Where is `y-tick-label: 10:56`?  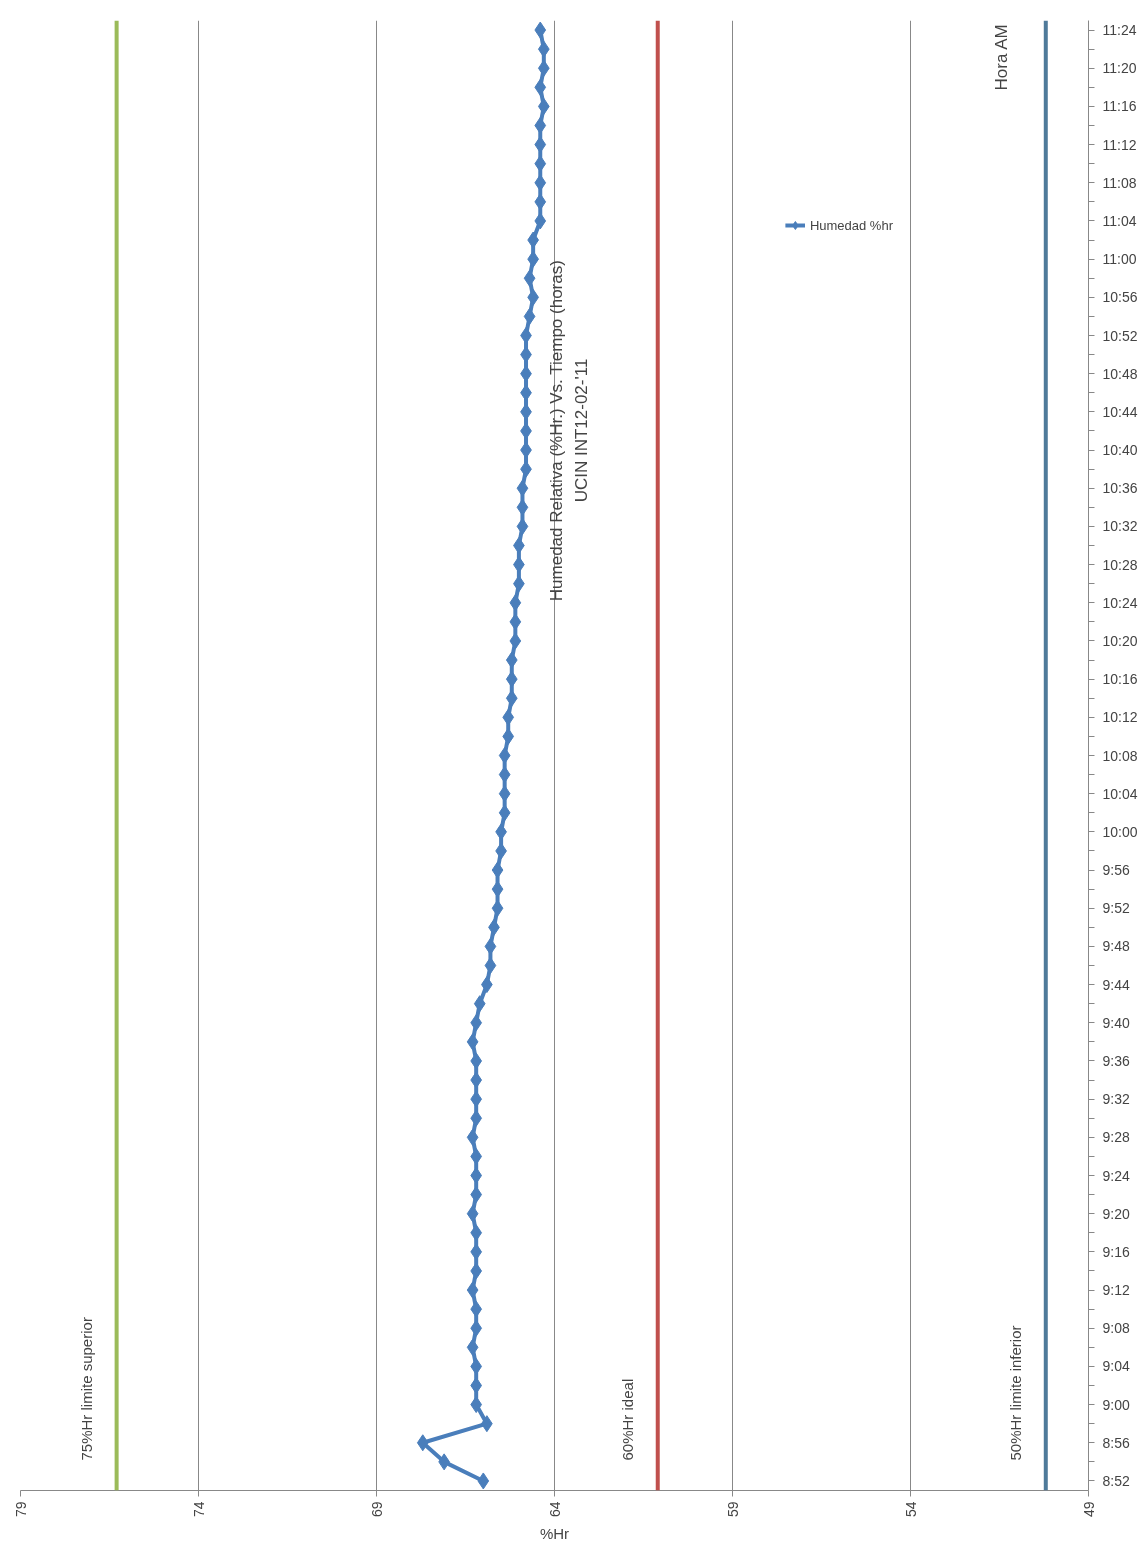 y-tick-label: 10:56 is located at coordinates (1120, 297).